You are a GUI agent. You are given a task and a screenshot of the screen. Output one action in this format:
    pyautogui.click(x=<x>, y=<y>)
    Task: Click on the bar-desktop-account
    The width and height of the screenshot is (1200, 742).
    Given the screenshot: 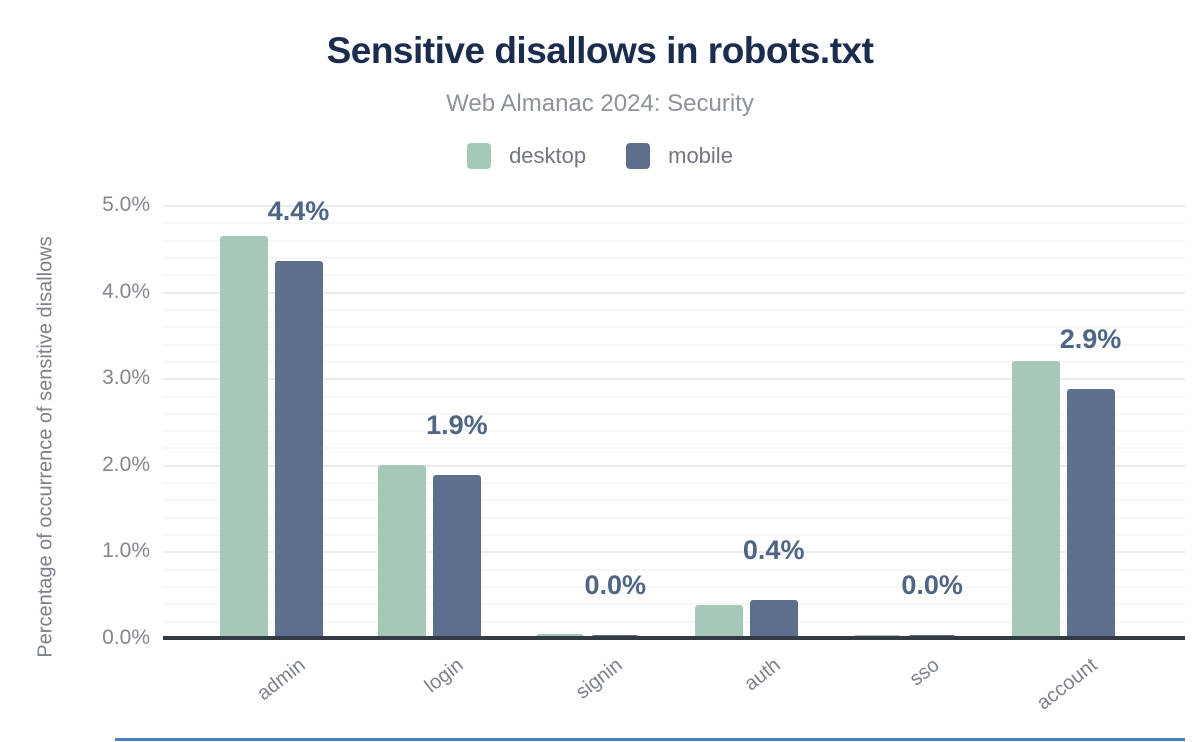 What is the action you would take?
    pyautogui.click(x=1035, y=499)
    